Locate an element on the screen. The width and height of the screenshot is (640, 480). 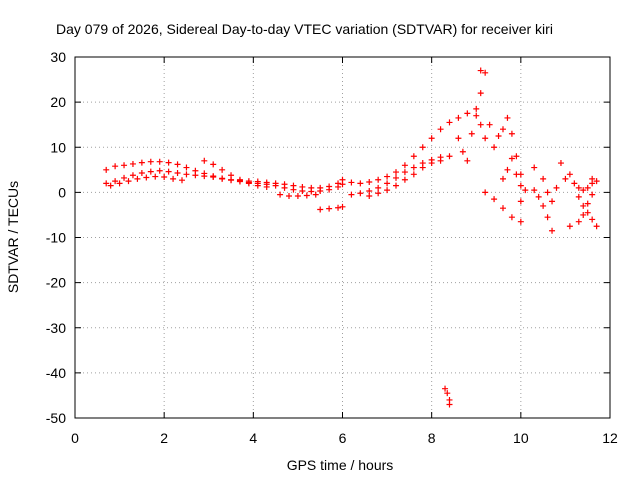
x-tick-label: 4 is located at coordinates (253, 438).